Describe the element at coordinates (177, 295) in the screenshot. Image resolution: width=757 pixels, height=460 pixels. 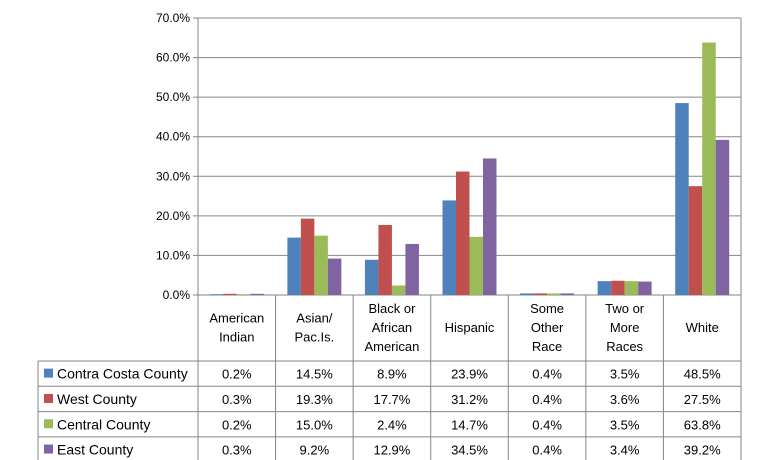
I see `y-tick-label: 0.0%` at that location.